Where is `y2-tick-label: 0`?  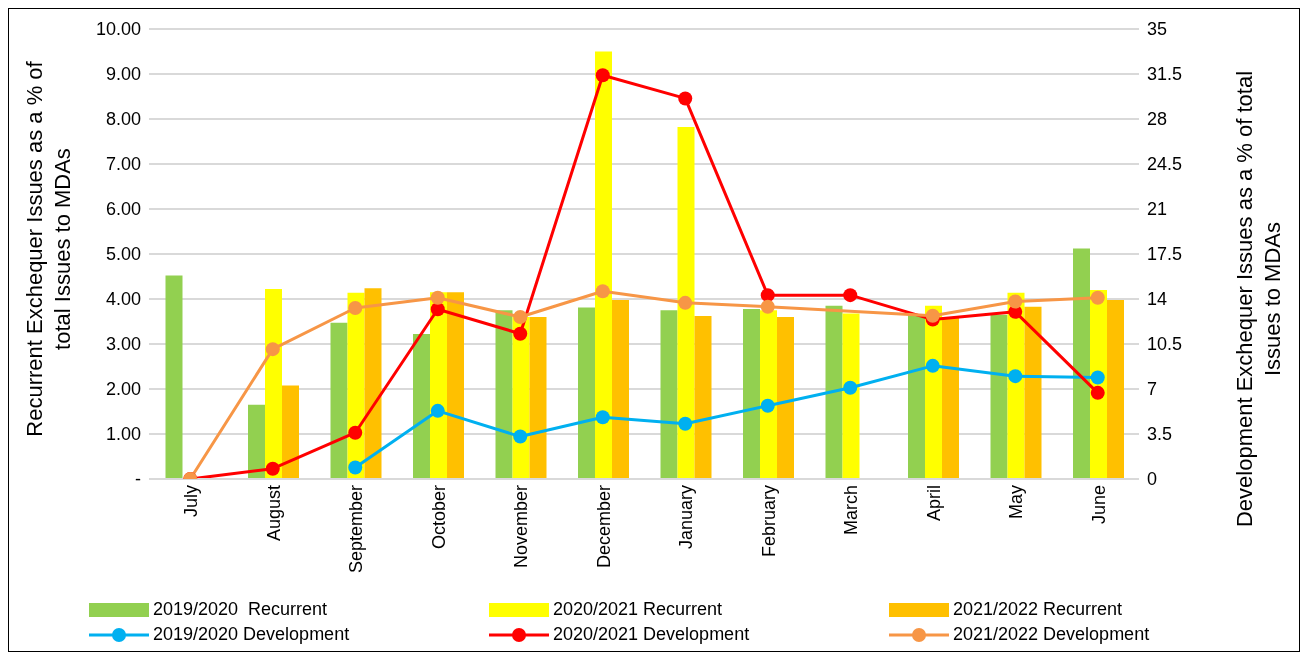 y2-tick-label: 0 is located at coordinates (1152, 479).